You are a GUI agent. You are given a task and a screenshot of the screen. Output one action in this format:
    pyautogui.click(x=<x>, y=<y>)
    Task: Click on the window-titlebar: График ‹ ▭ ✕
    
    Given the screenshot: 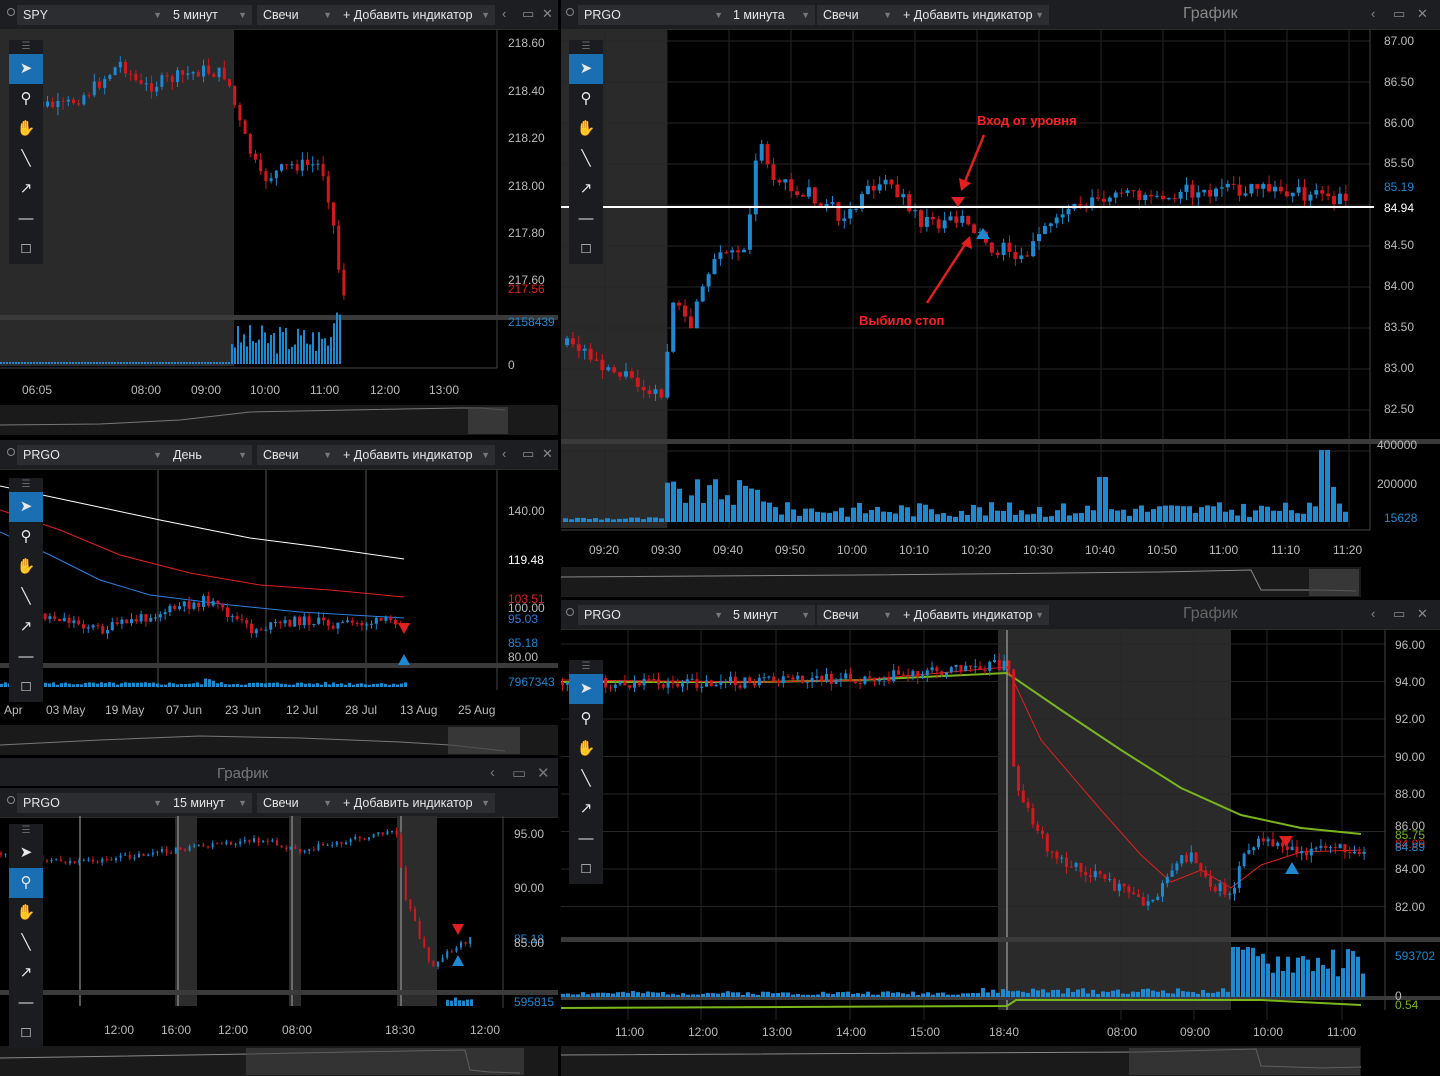 What is the action you would take?
    pyautogui.click(x=279, y=772)
    